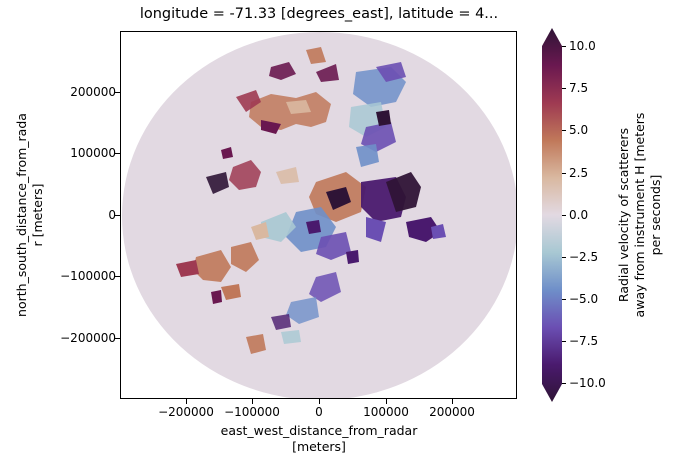  Describe the element at coordinates (222, 263) in the screenshot. I see `echo-cluster-southwest` at that location.